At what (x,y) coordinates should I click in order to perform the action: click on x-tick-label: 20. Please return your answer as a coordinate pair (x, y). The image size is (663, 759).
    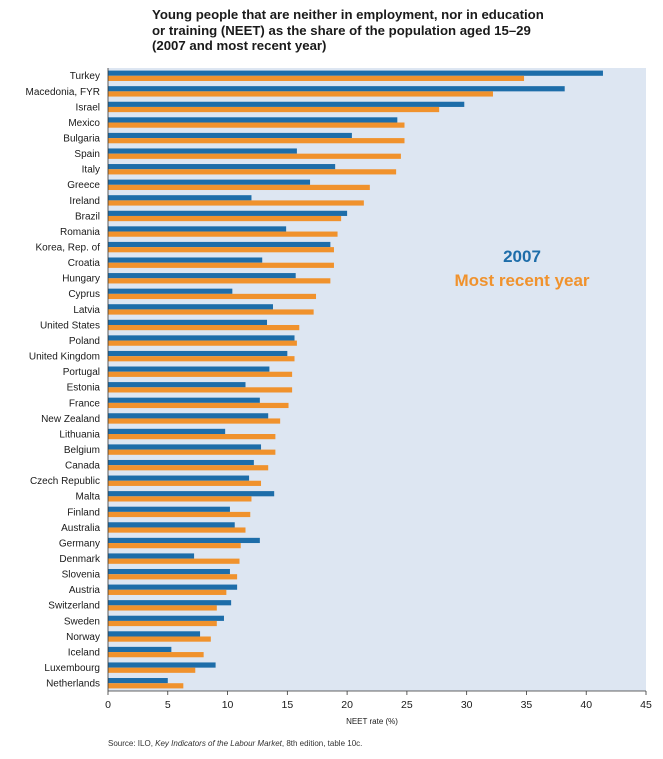
    Looking at the image, I should click on (347, 705).